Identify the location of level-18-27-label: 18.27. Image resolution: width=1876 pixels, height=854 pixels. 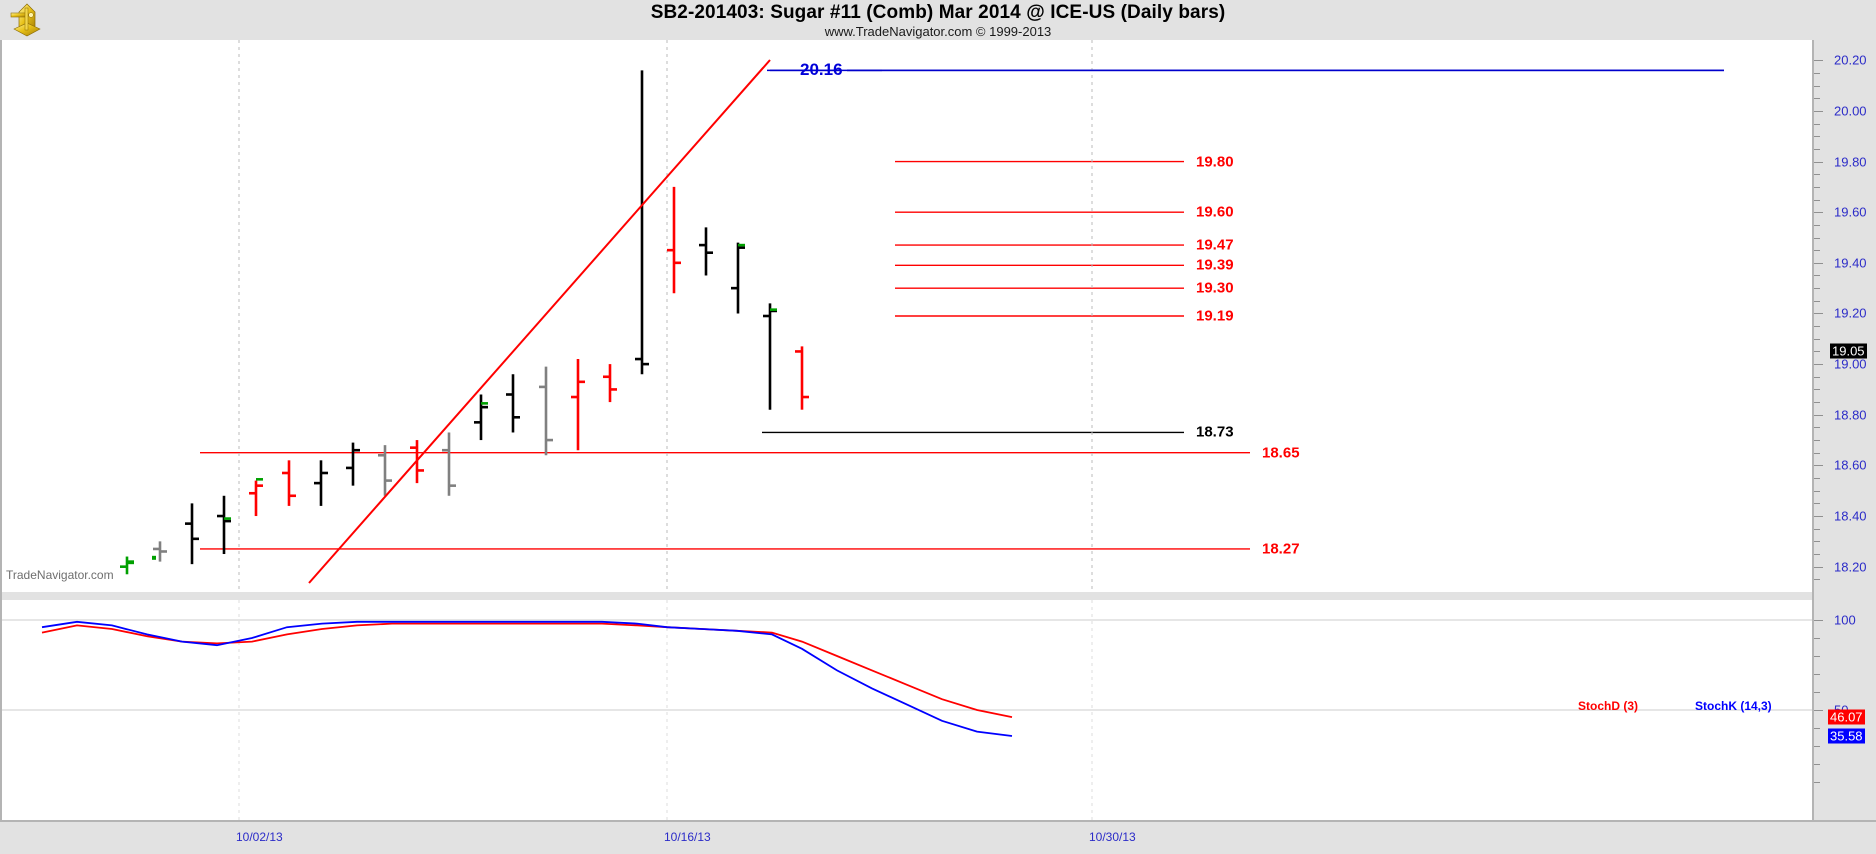
(1281, 549).